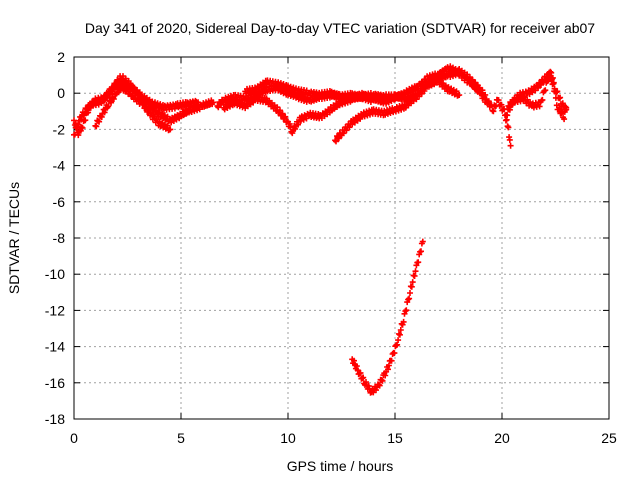  I want to click on x-axis-label: GPS time / hours, so click(340, 466).